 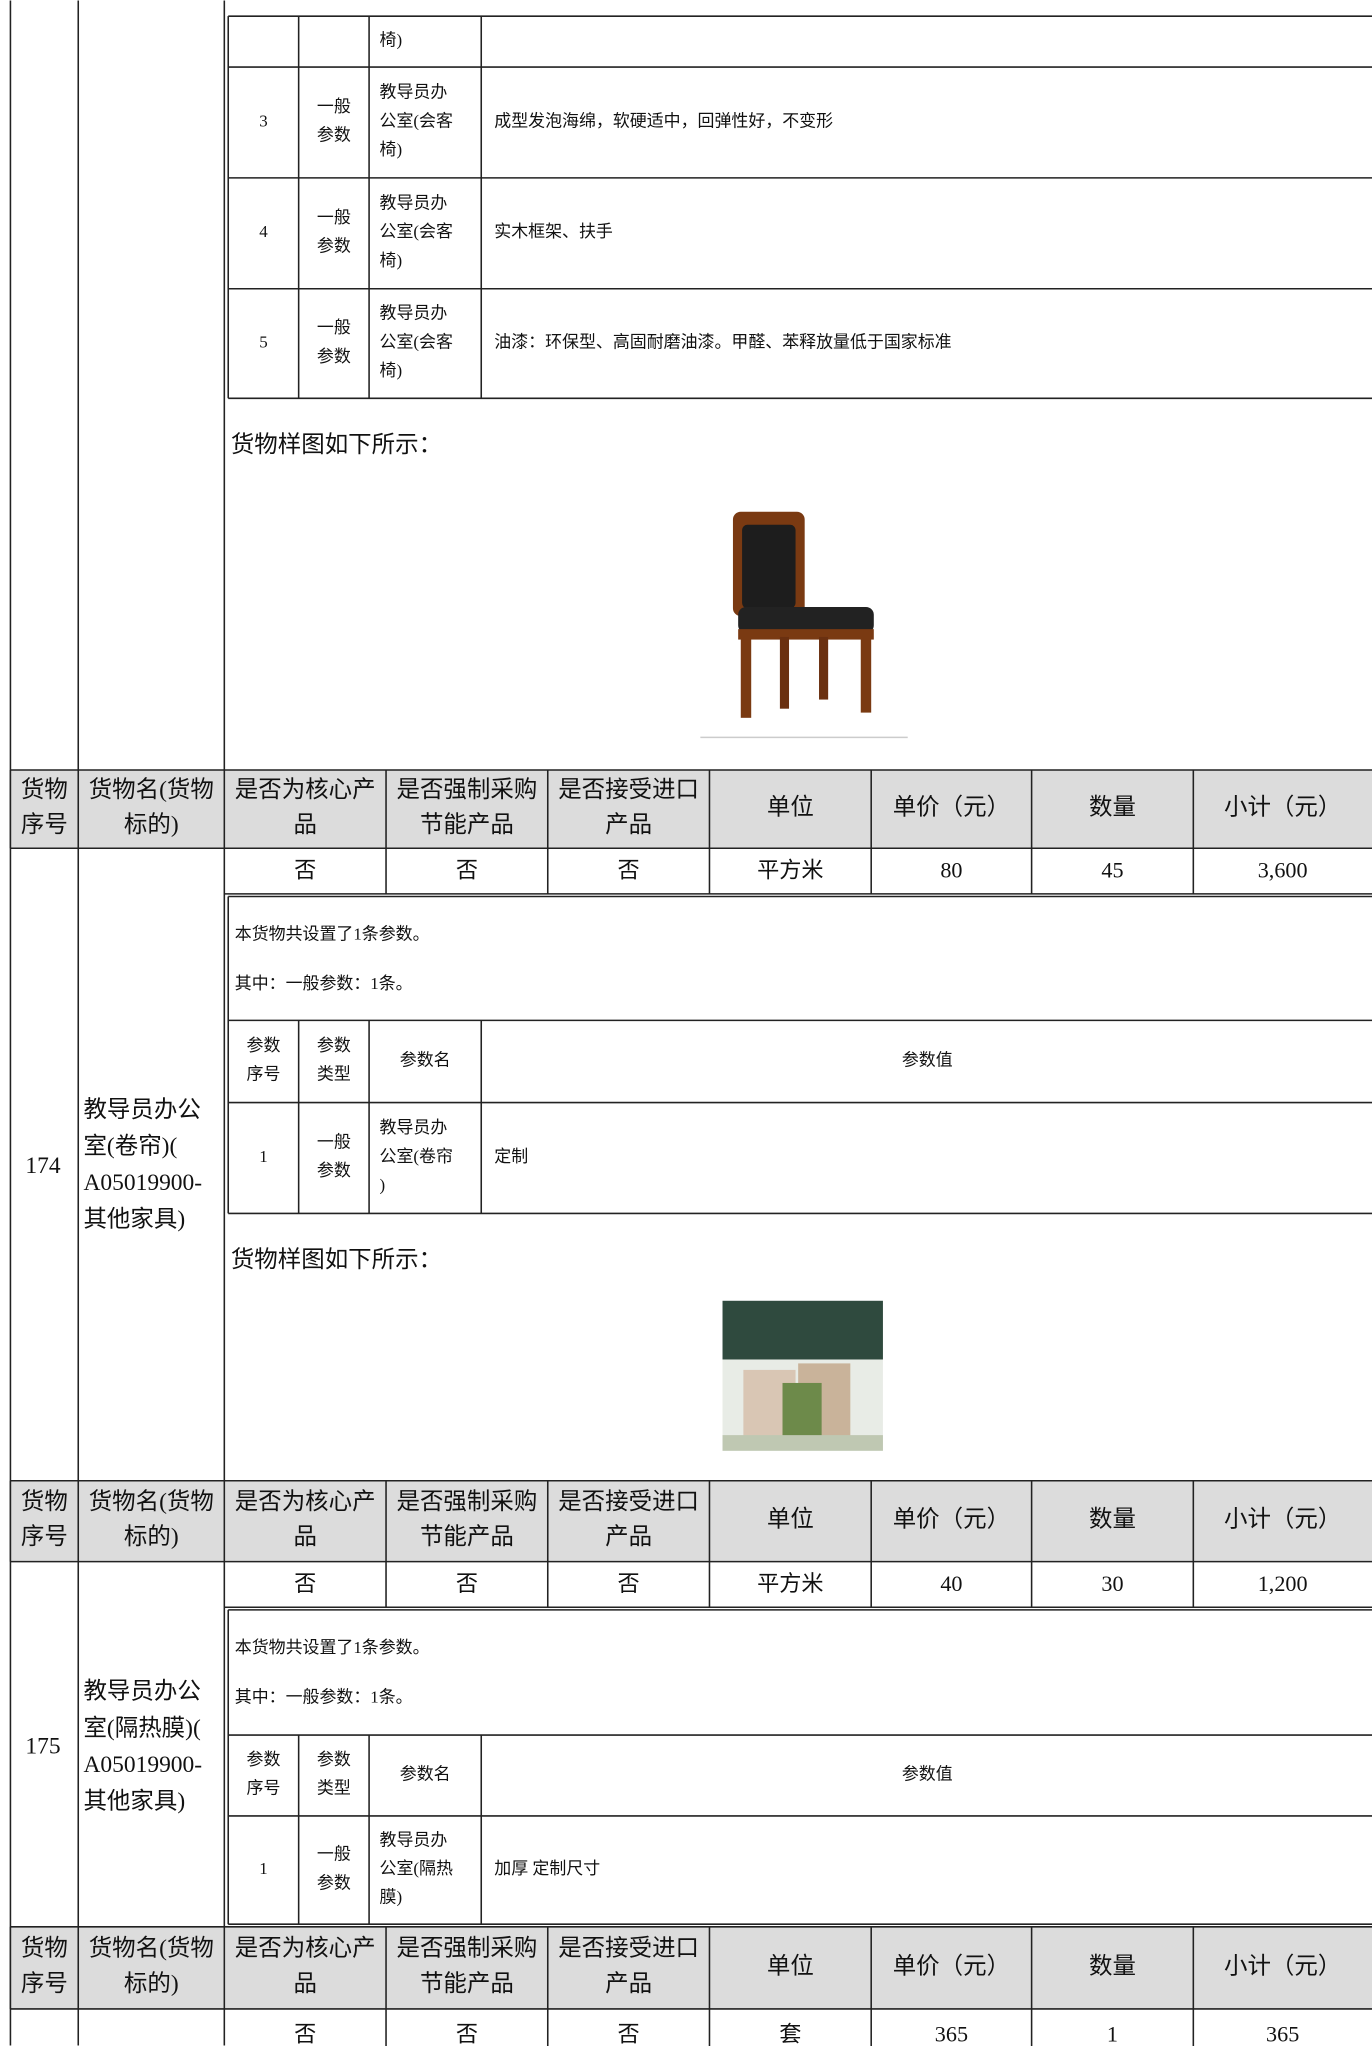 What do you see at coordinates (663, 120) in the screenshot?
I see `param-value: 成型发泡海绵，软硬适中，回弹性好，不变形` at bounding box center [663, 120].